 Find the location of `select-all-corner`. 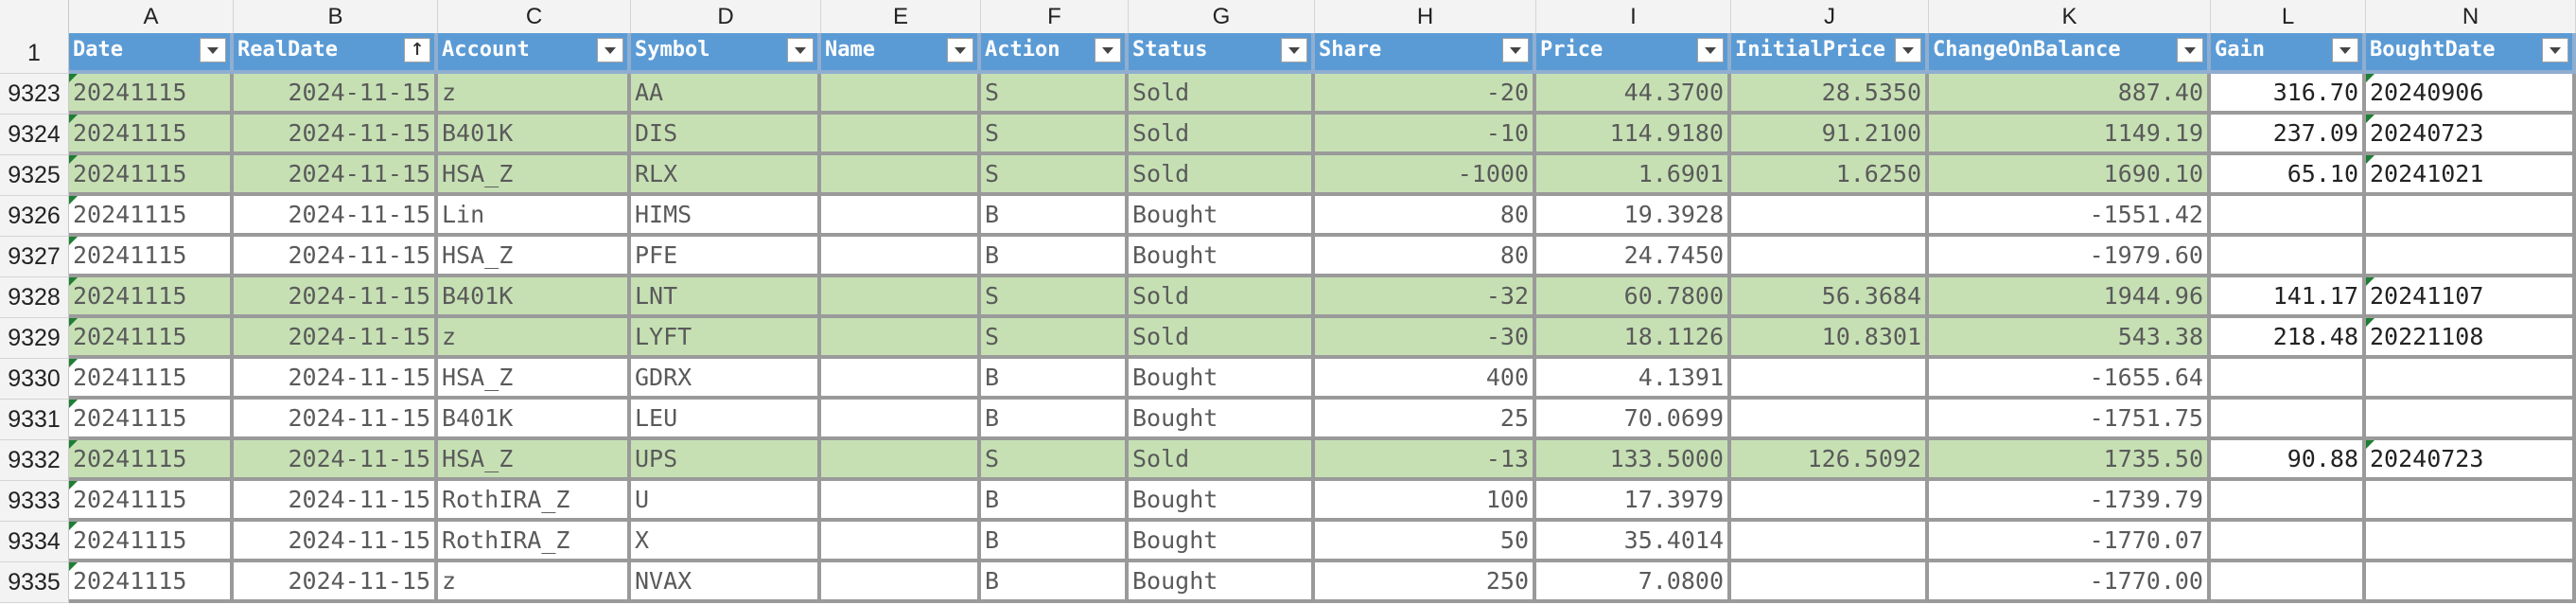

select-all-corner is located at coordinates (34, 17).